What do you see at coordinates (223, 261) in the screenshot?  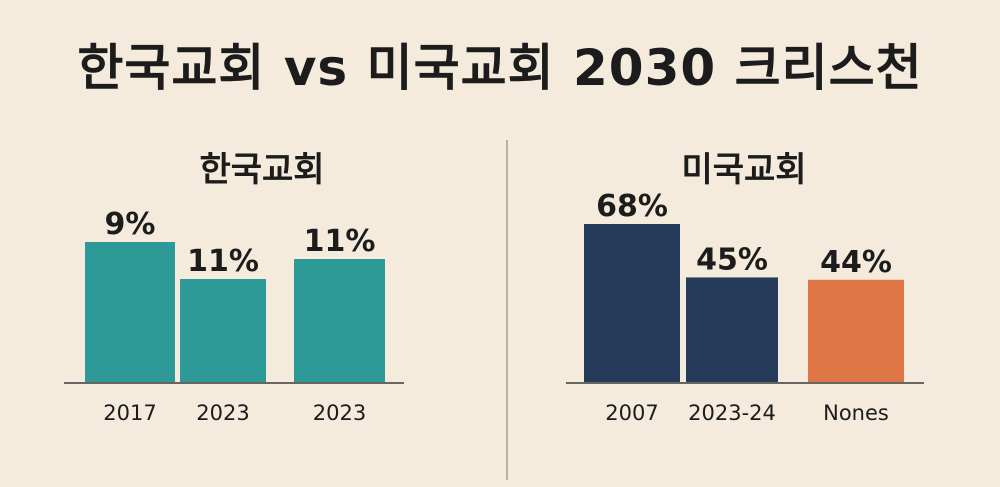 I see `korea-value-label-1: 11%` at bounding box center [223, 261].